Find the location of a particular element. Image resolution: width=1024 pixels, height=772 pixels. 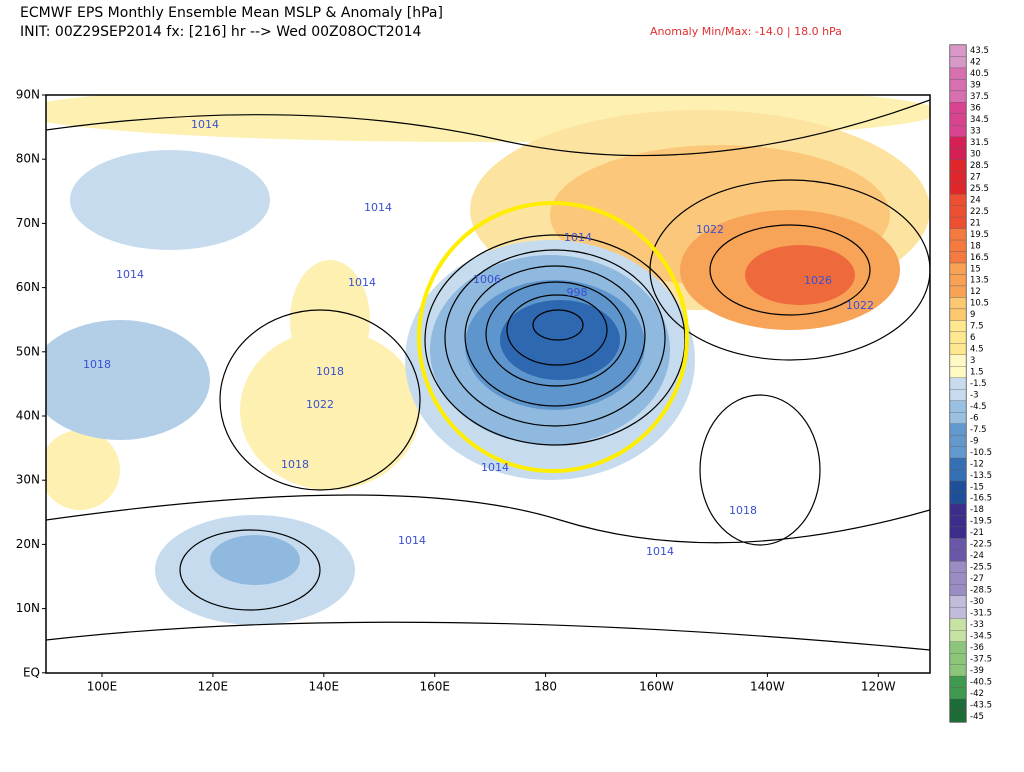

colorbar-label: 10.5 is located at coordinates (979, 304).